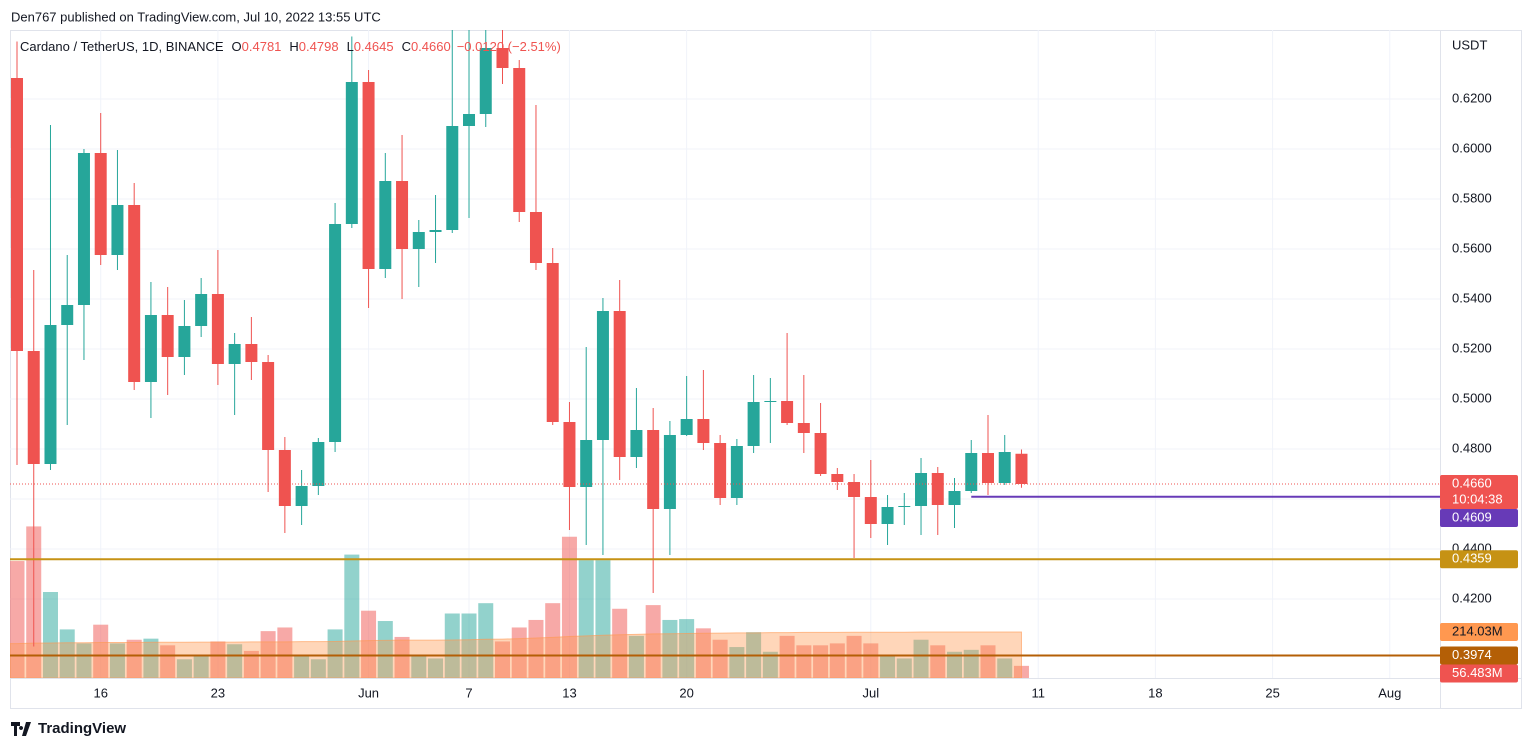 The height and width of the screenshot is (749, 1536). Describe the element at coordinates (509, 46) in the screenshot. I see `change: −0.0120 (−2.51%)` at that location.